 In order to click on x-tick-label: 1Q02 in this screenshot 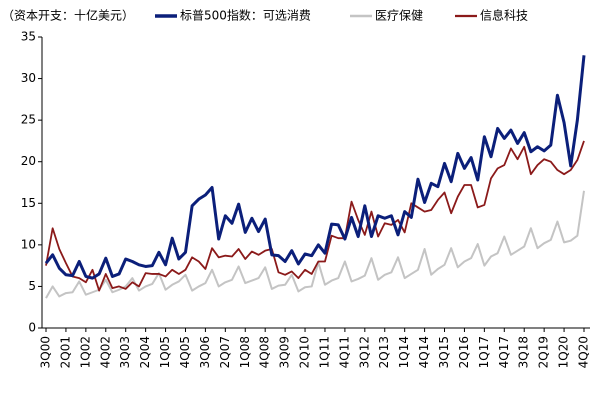, I will do `click(85, 352)`.